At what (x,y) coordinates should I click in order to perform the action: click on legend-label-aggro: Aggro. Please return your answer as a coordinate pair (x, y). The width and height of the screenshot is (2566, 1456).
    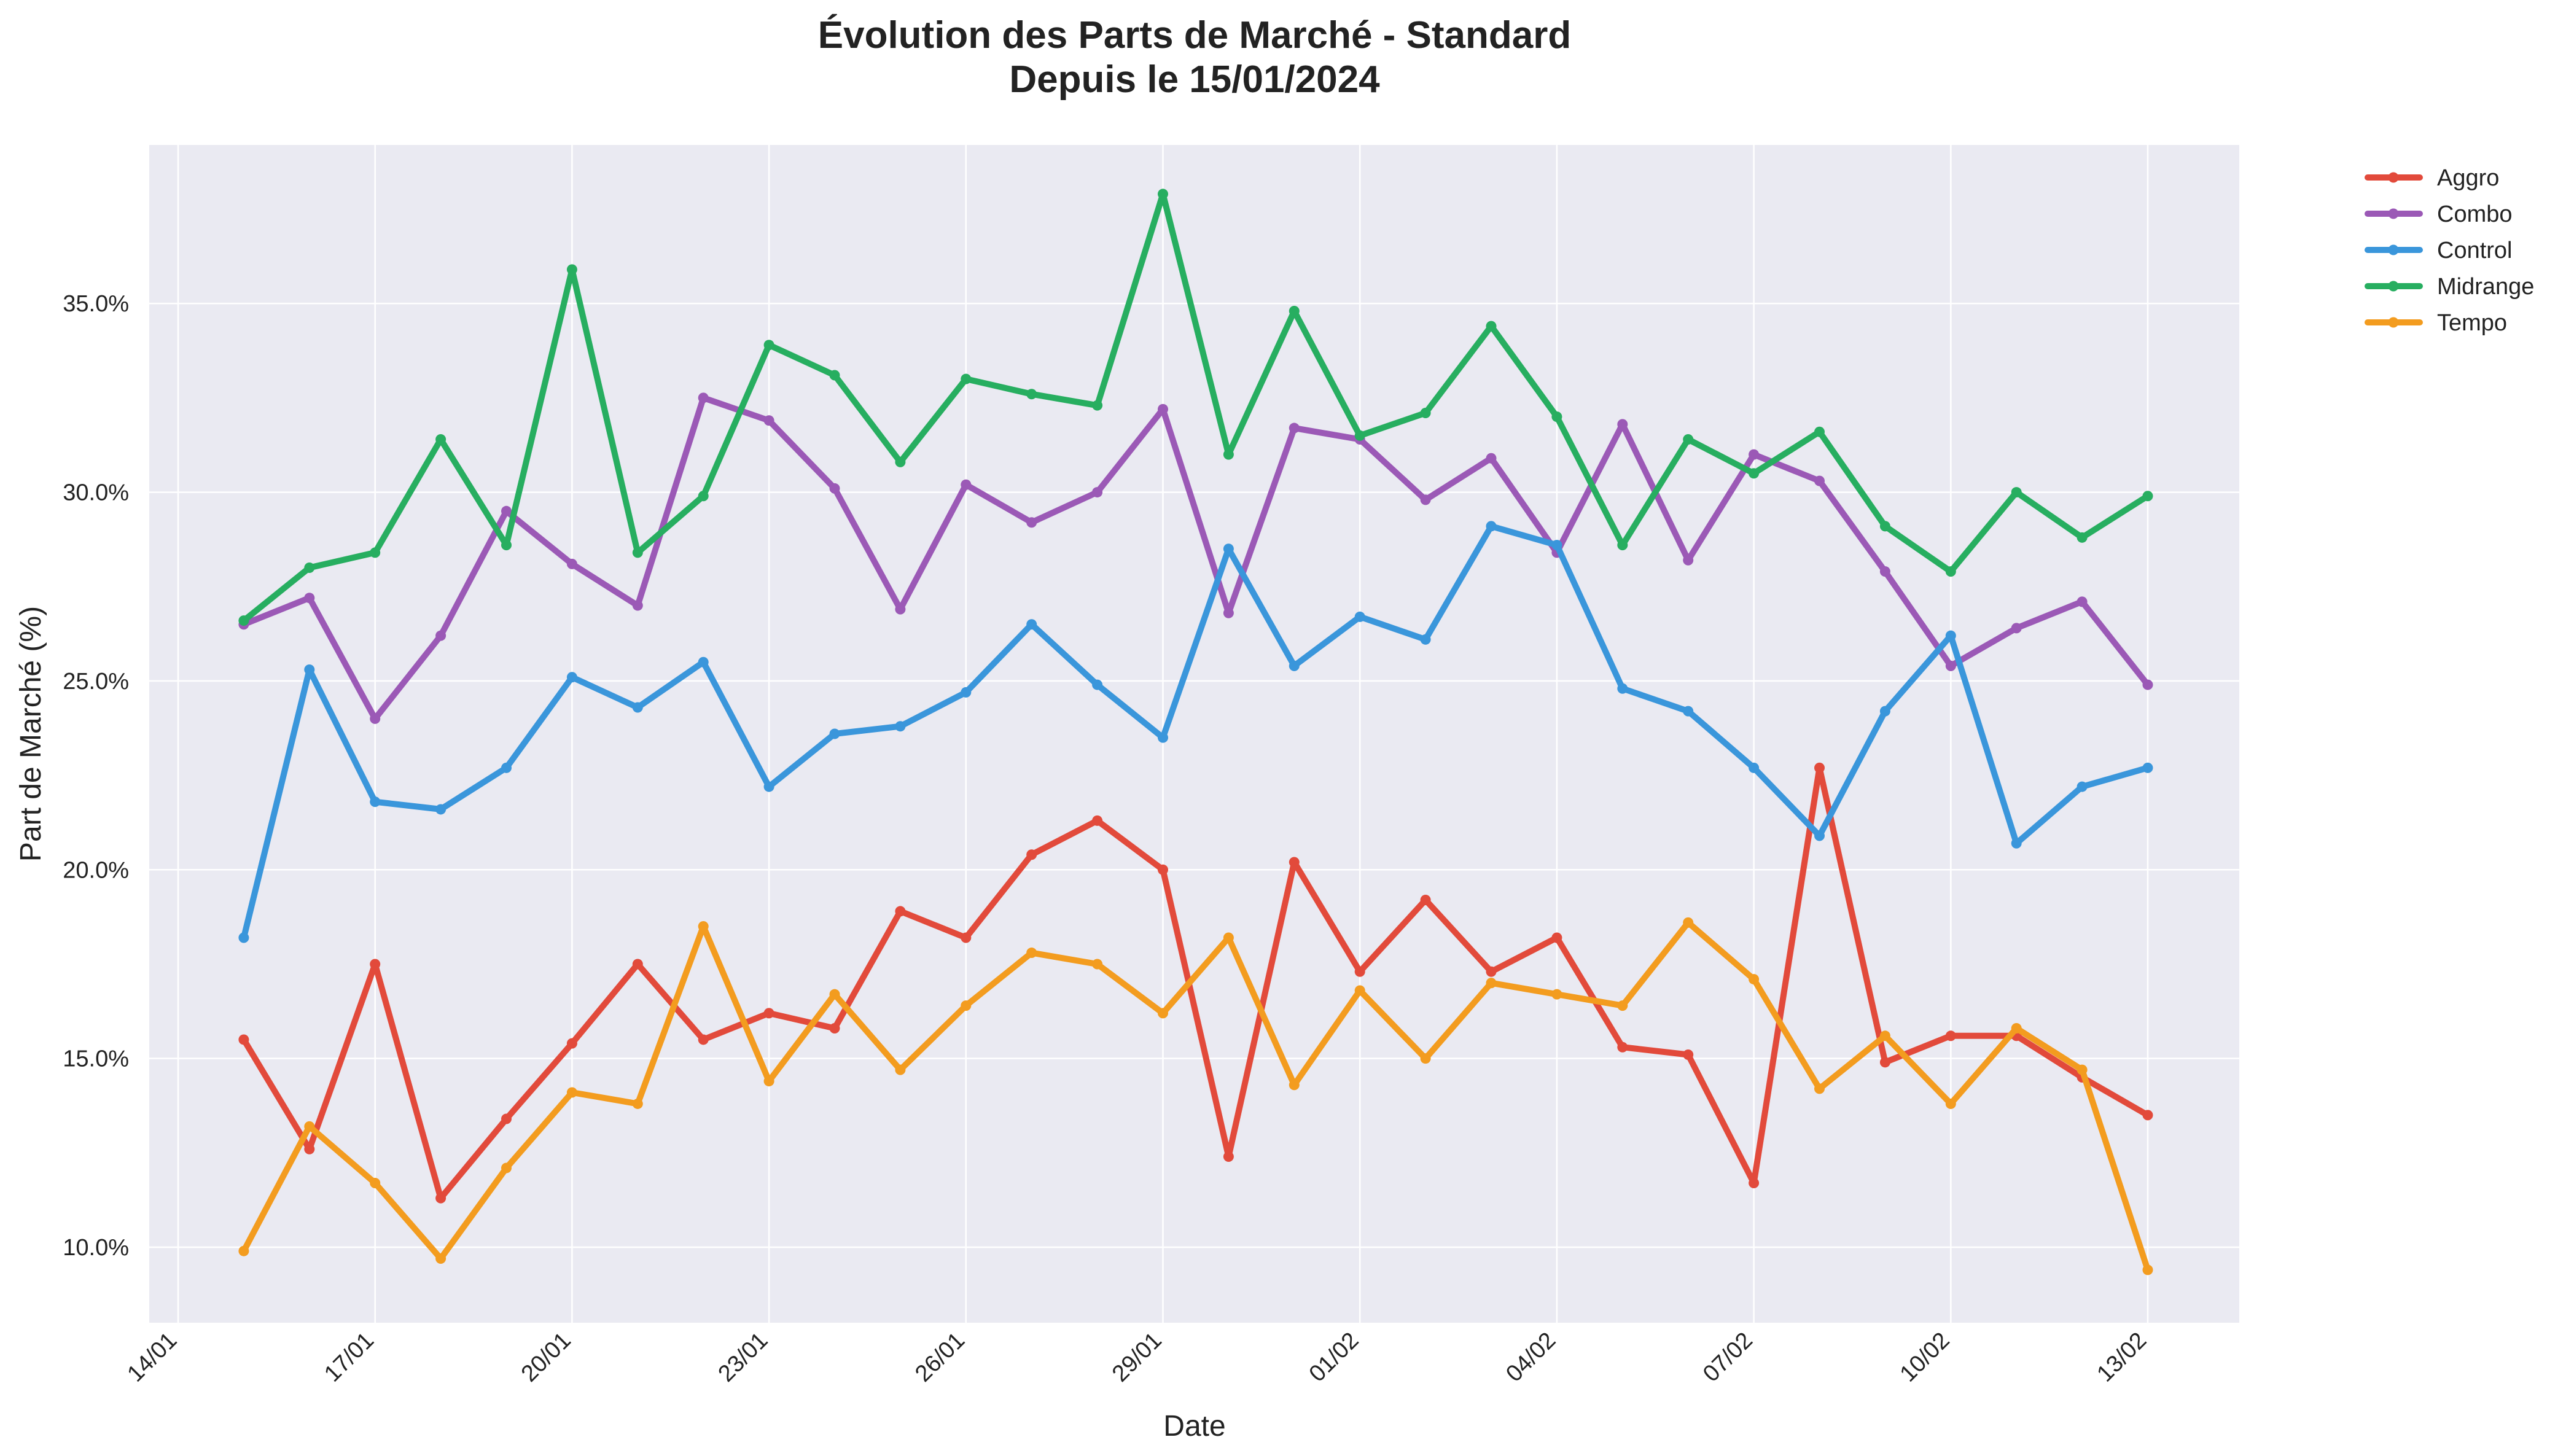
    Looking at the image, I should click on (2468, 178).